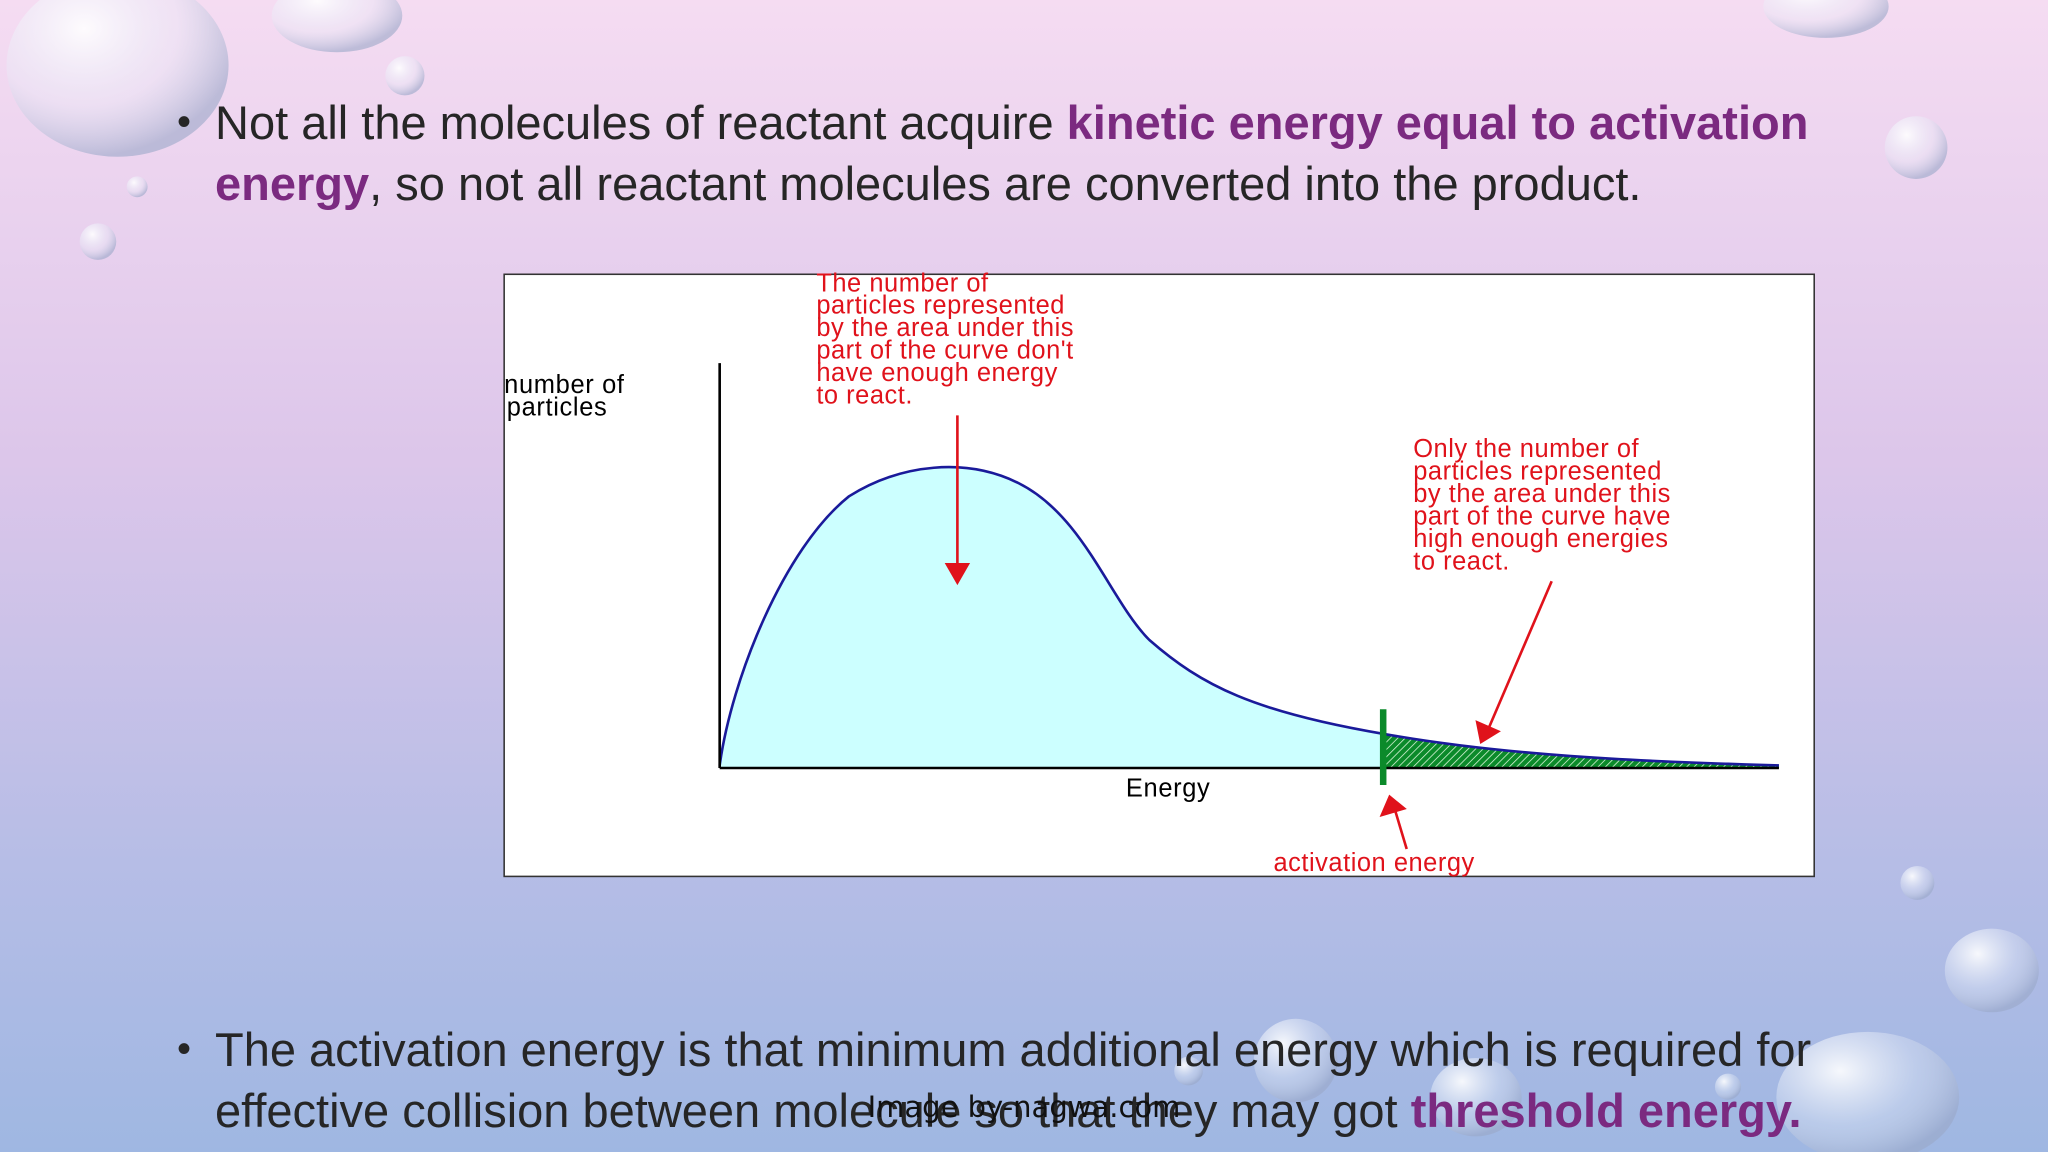 The width and height of the screenshot is (2048, 1152). I want to click on threshold-label: activation energy, so click(1373, 863).